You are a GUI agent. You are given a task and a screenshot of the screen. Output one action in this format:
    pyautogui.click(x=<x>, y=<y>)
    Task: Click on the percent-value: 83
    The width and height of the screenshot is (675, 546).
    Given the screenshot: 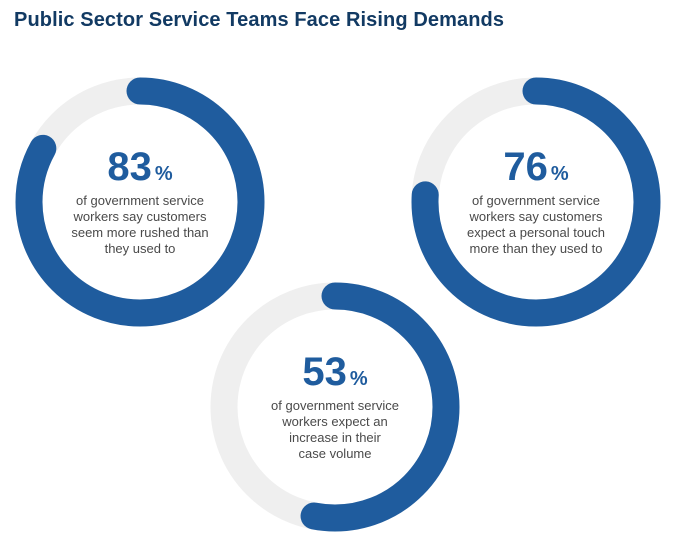 What is the action you would take?
    pyautogui.click(x=129, y=167)
    